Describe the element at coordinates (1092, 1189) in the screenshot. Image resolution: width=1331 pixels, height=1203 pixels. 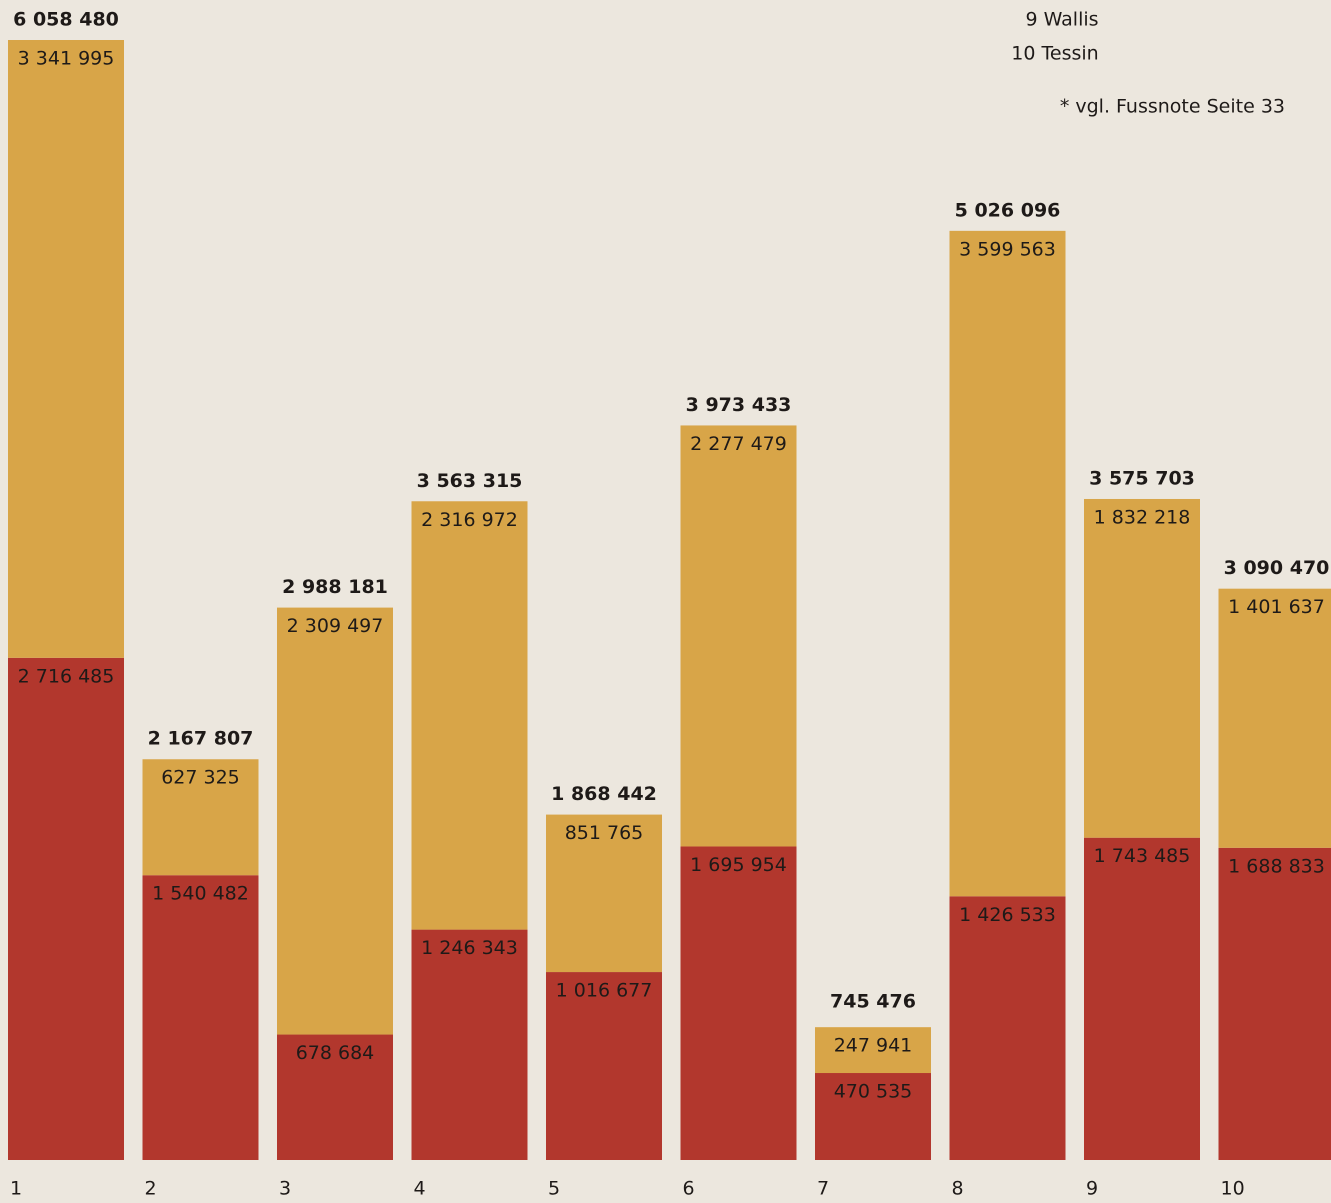
I see `x-tick-label: 9` at that location.